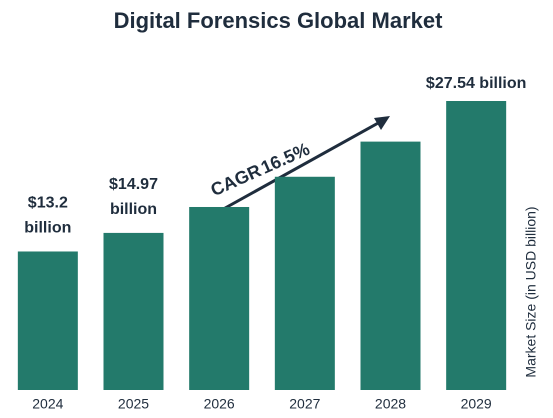 This screenshot has height=418, width=553. What do you see at coordinates (133, 404) in the screenshot?
I see `x-tick-label: 2025` at bounding box center [133, 404].